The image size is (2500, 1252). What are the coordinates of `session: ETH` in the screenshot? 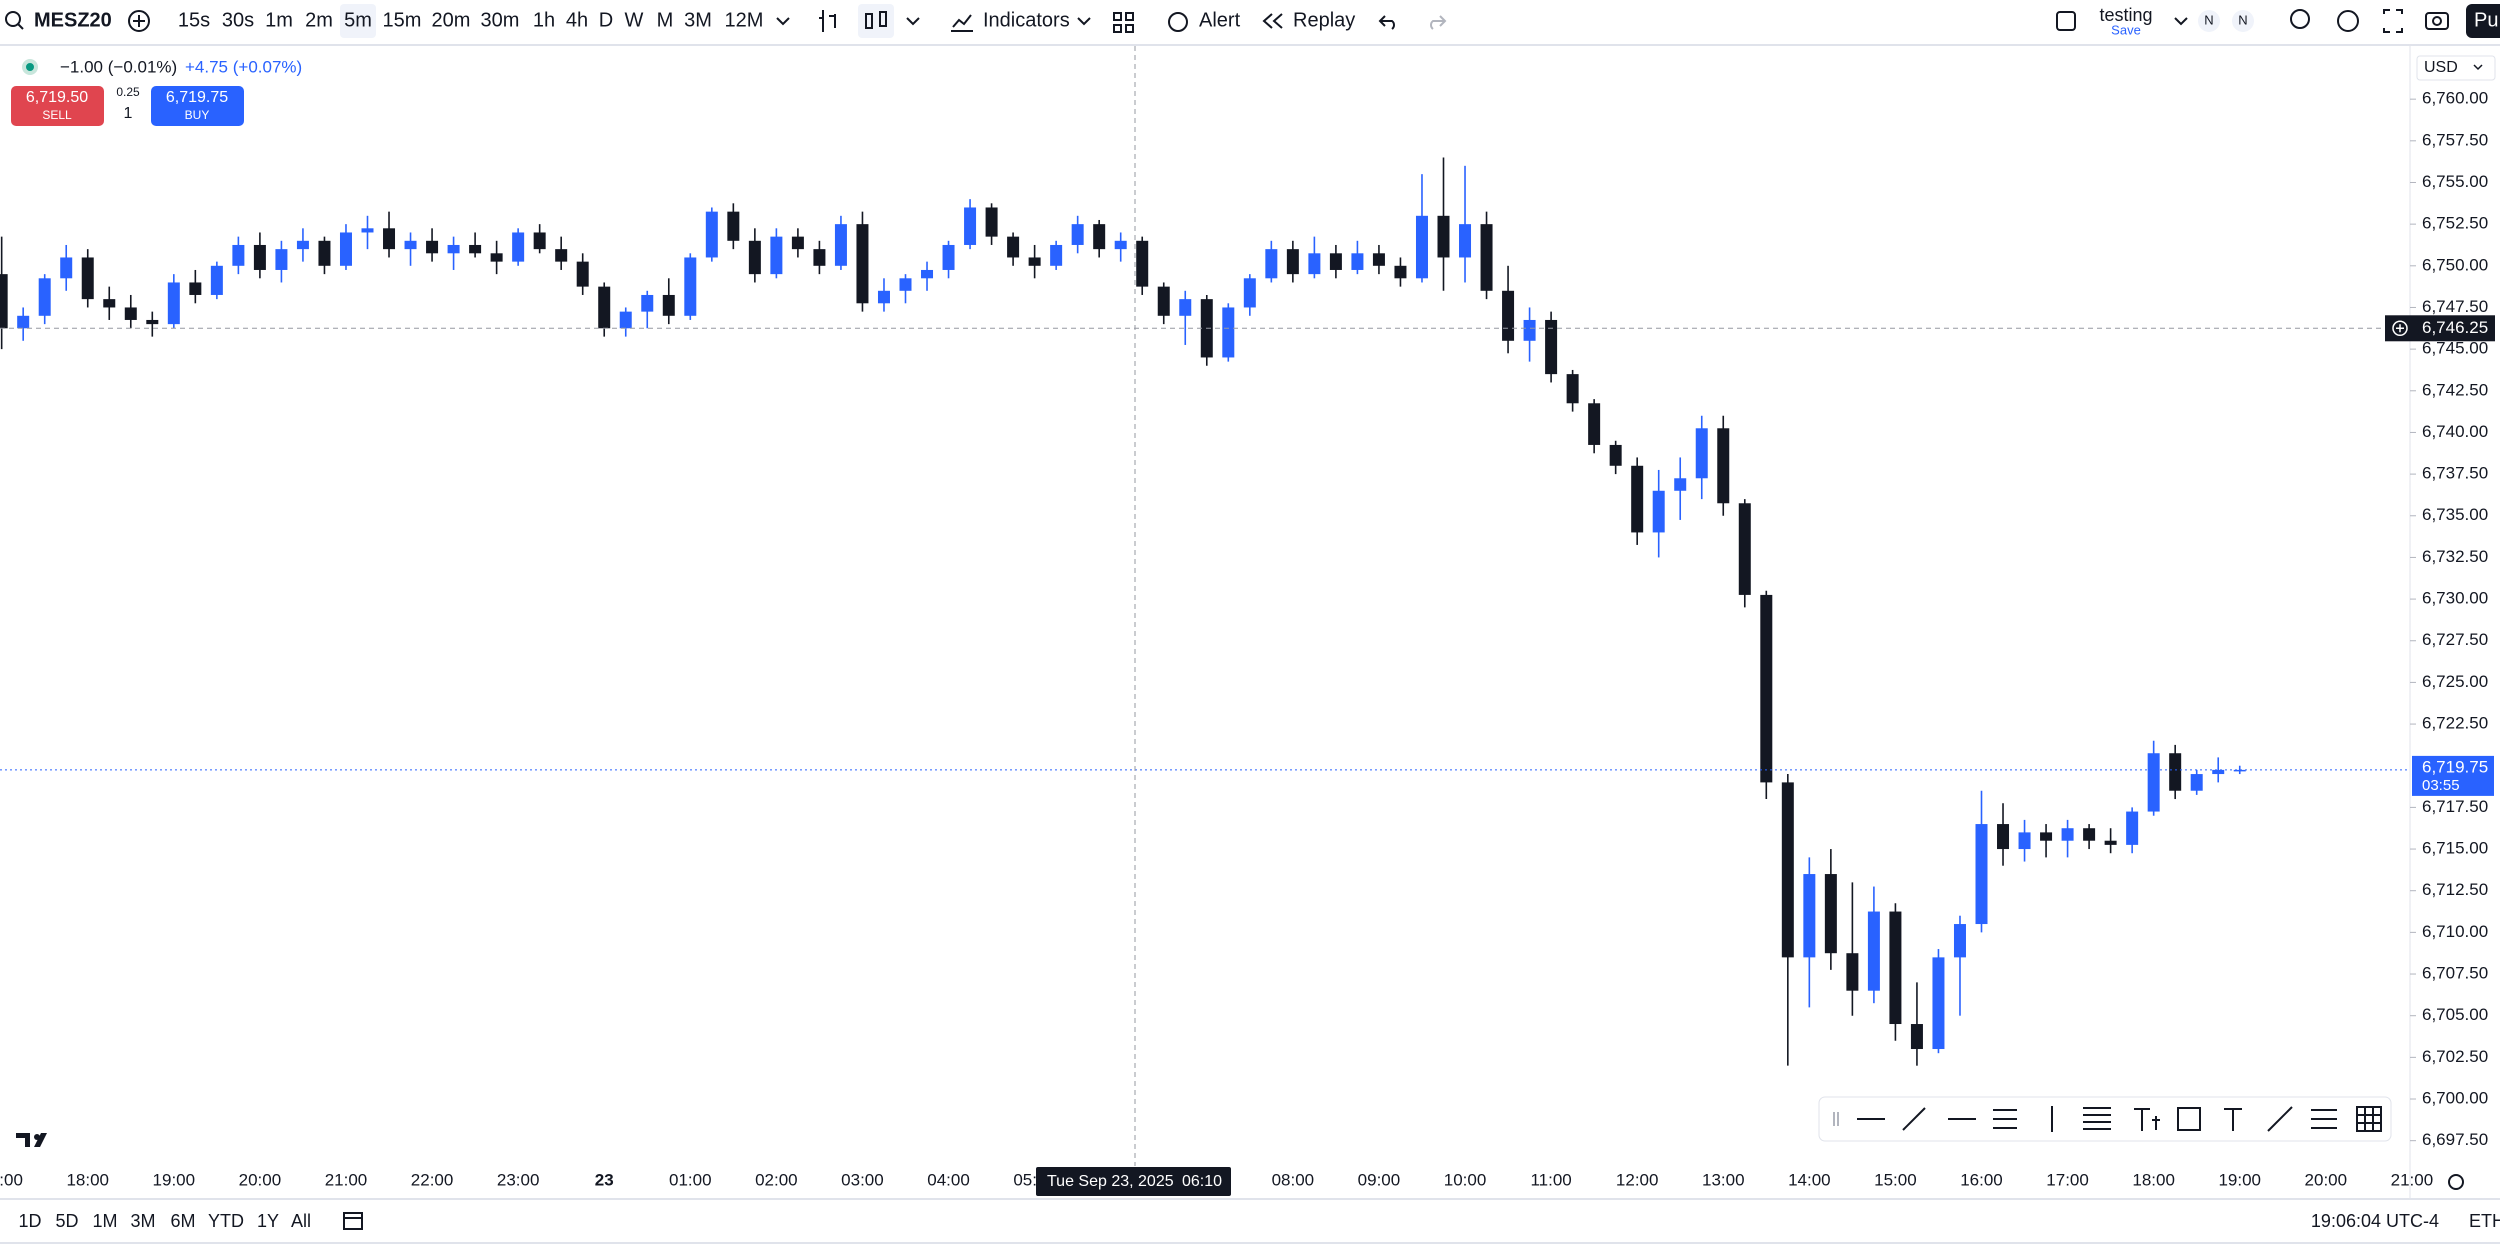 It's located at (2484, 1221).